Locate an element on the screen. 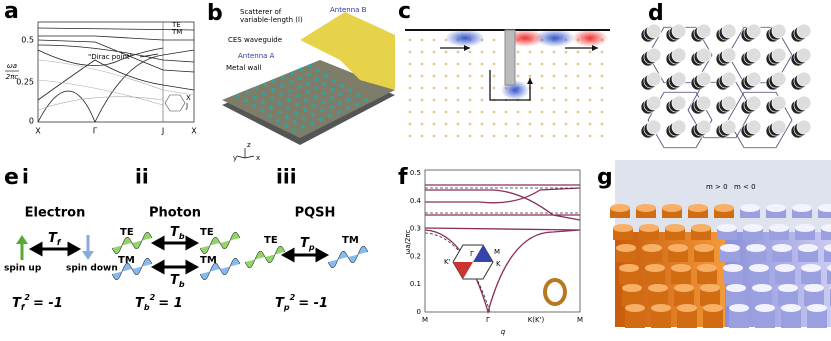 This screenshot has width=831, height=341. panel-g: g m > 0 m < 0 is located at coordinates (714, 244).